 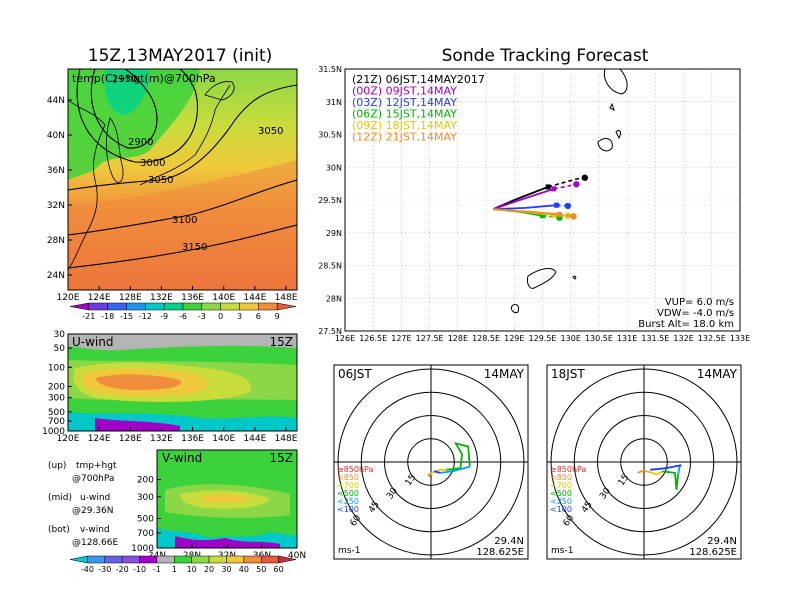 I want to click on map-x-ticks: 120E 124E 128E 132E 136E 140E 144E 148E, so click(x=177, y=294).